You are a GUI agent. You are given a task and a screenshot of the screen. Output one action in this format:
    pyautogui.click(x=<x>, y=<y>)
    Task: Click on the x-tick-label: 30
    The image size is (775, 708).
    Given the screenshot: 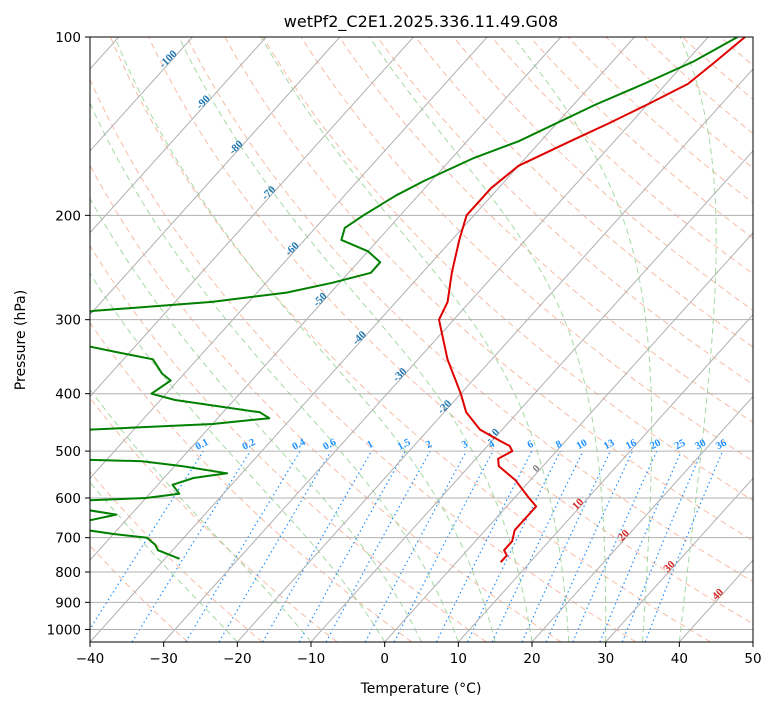 What is the action you would take?
    pyautogui.click(x=605, y=659)
    